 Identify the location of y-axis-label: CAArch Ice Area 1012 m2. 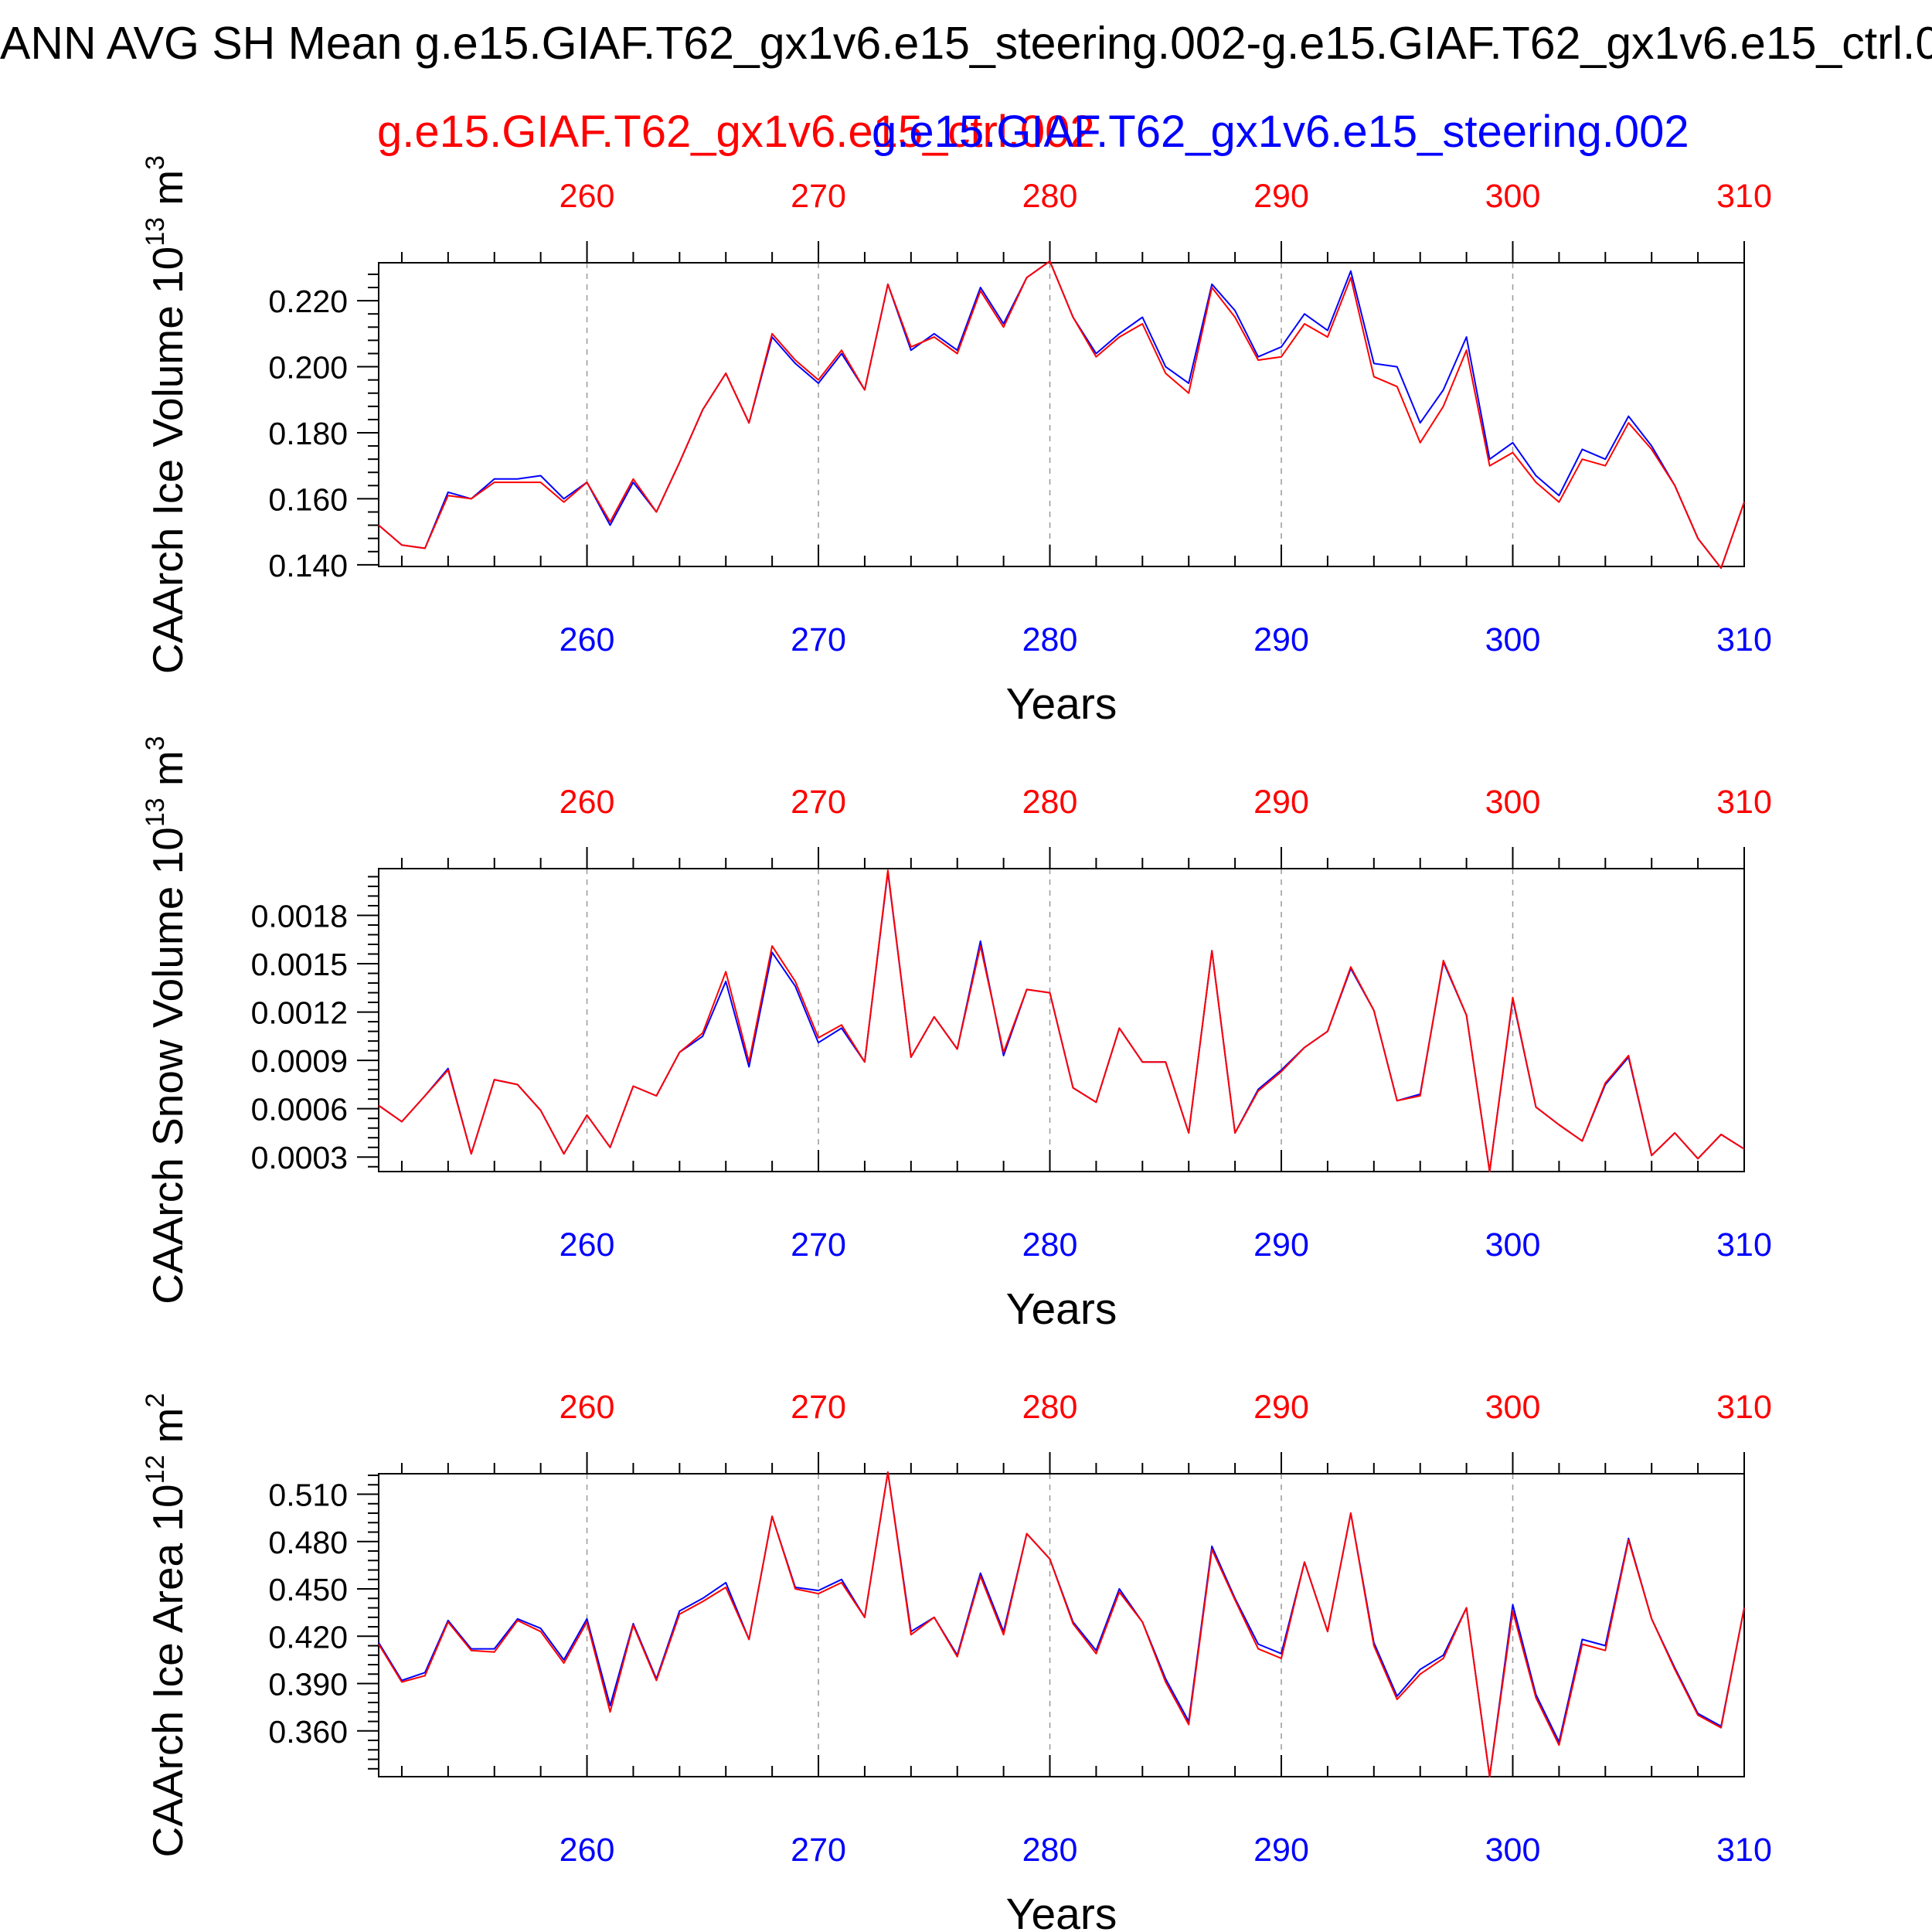
(167, 1626).